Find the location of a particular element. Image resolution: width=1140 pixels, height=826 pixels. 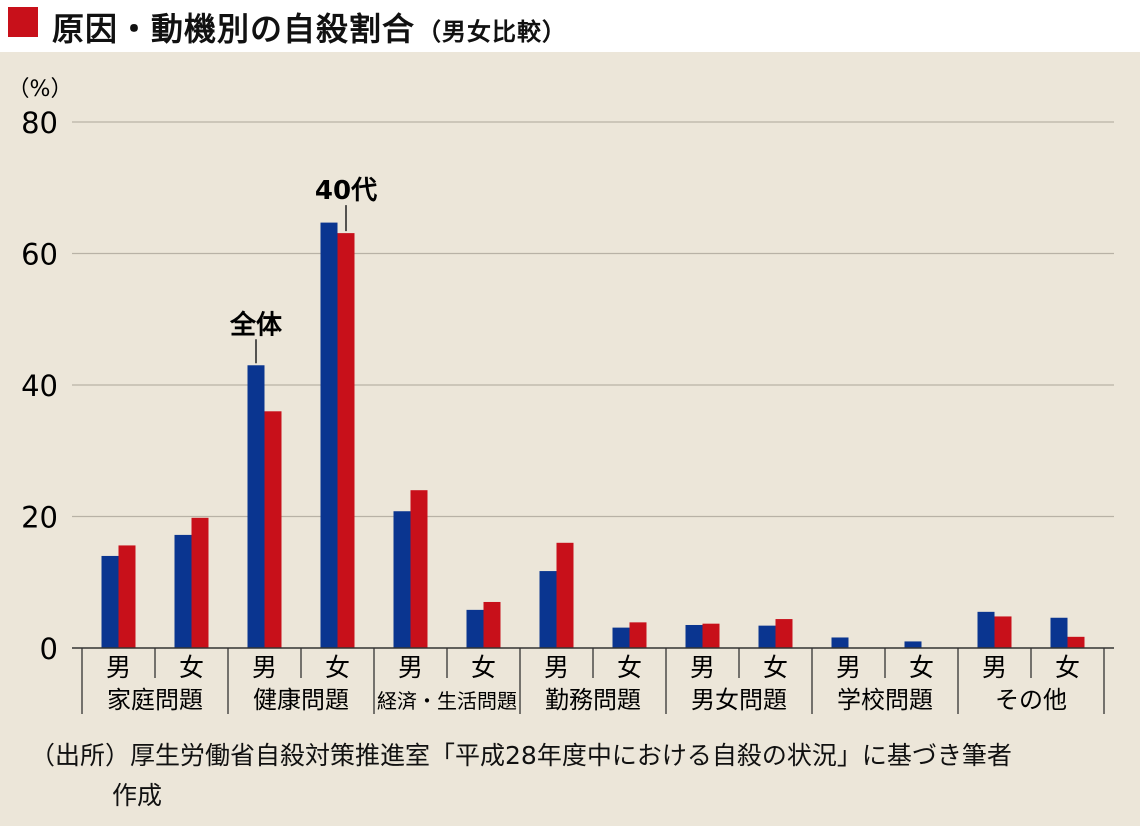

y-tick-label: 60 is located at coordinates (39, 255).